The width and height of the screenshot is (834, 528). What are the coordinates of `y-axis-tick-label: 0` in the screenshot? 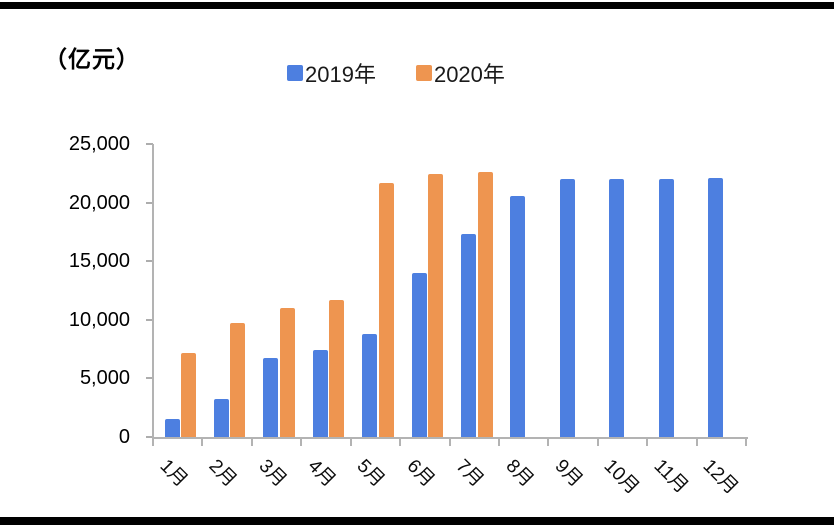 It's located at (124, 437).